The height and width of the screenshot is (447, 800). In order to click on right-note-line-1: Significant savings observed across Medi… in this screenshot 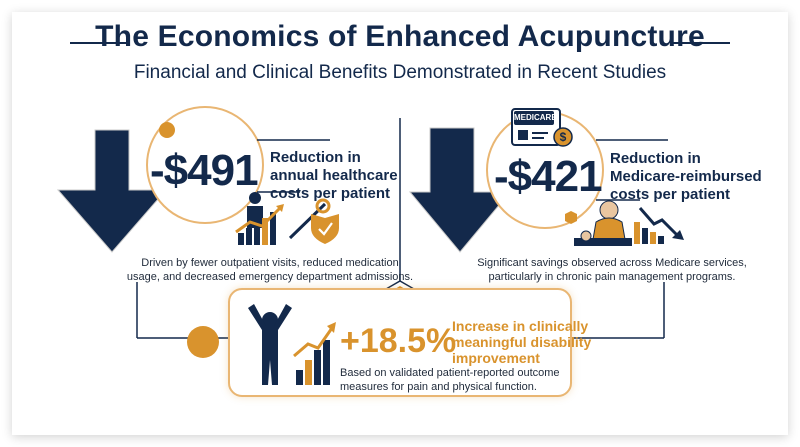, I will do `click(612, 263)`.